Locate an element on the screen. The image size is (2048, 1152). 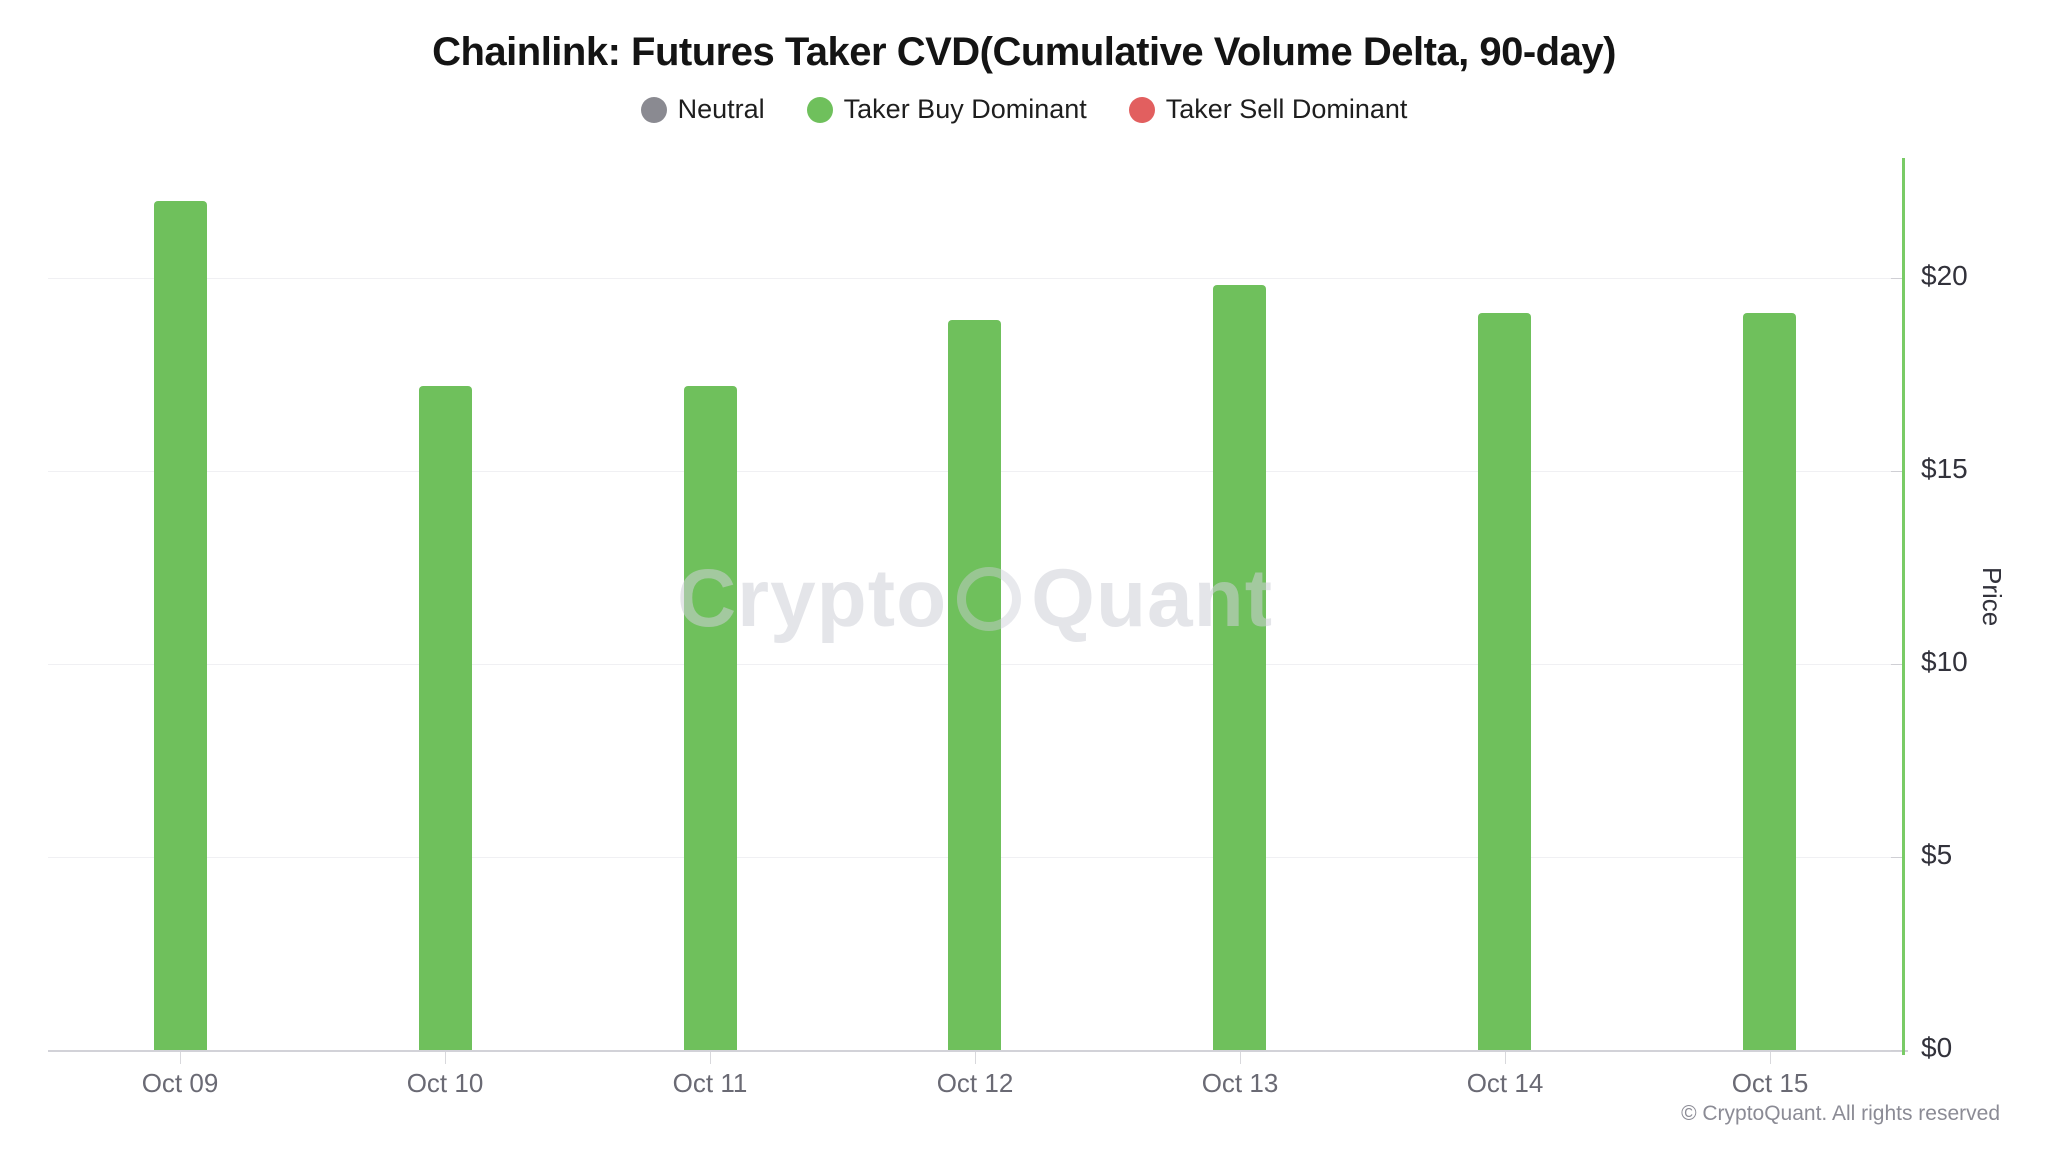
watermark: Crypto Quant is located at coordinates (975, 599).